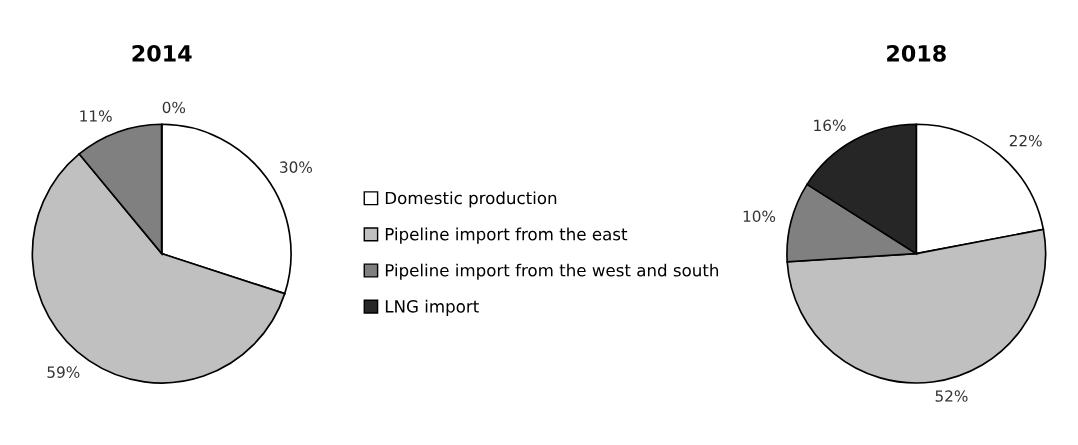  I want to click on data-label: 52%, so click(951, 396).